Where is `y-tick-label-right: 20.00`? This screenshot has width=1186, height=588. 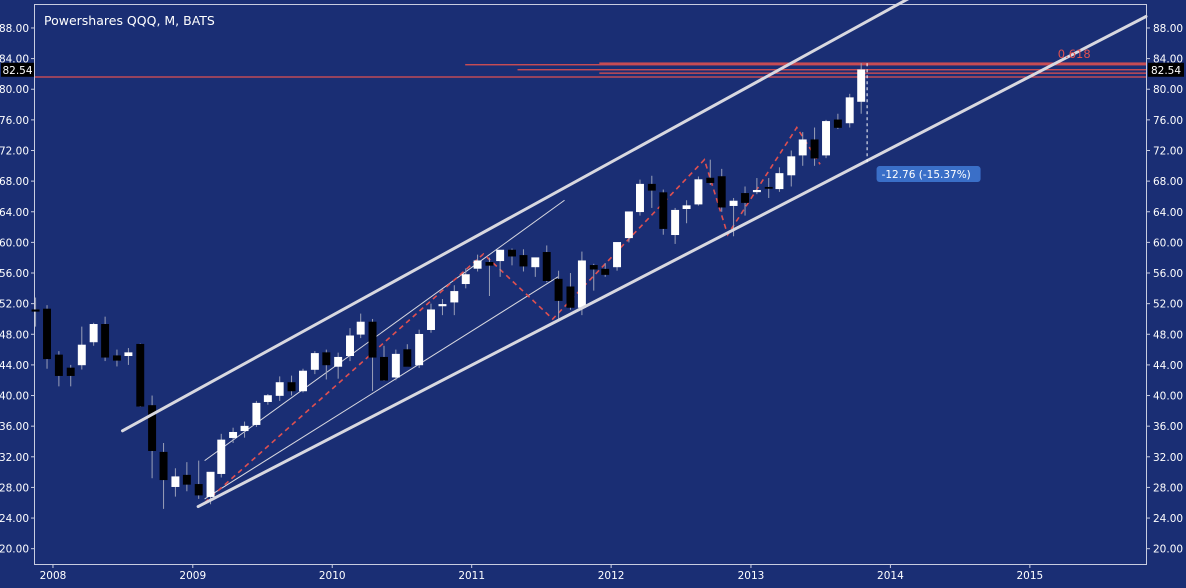
y-tick-label-right: 20.00 is located at coordinates (1168, 550).